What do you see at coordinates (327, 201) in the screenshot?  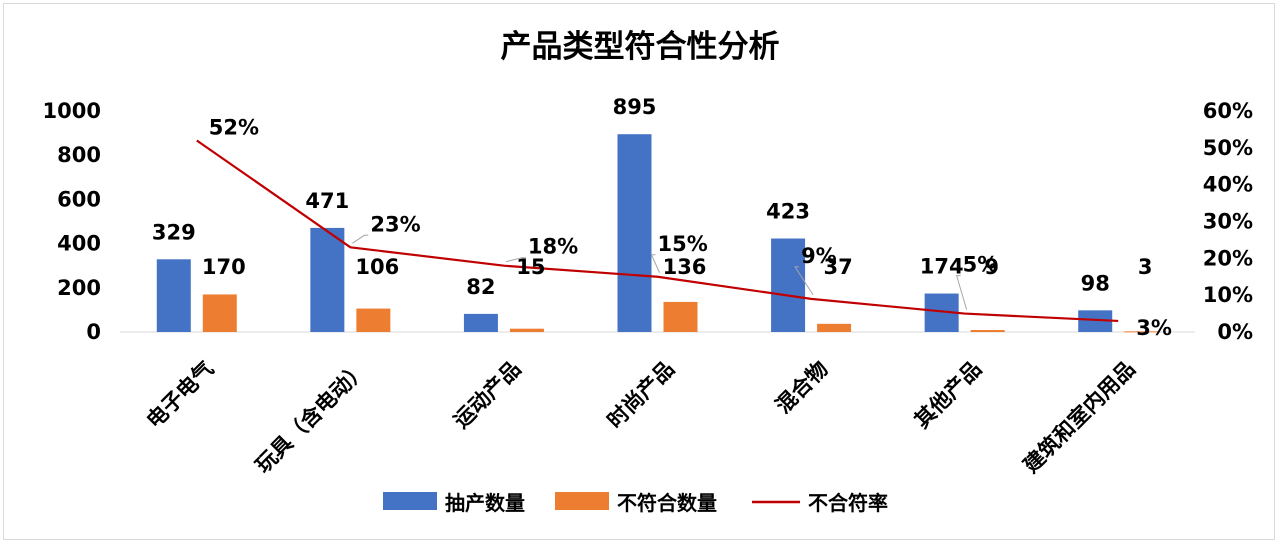 I see `data-label-sample-count: 471` at bounding box center [327, 201].